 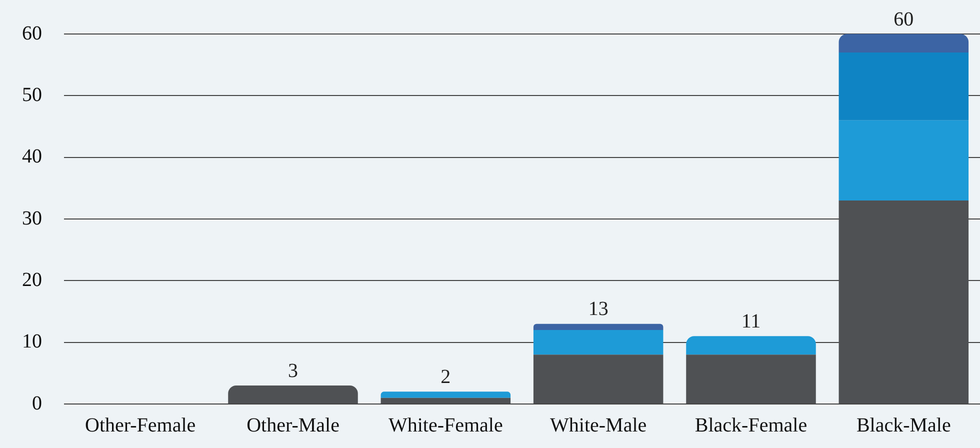 I want to click on x-tick-label: White-Male, so click(x=598, y=425).